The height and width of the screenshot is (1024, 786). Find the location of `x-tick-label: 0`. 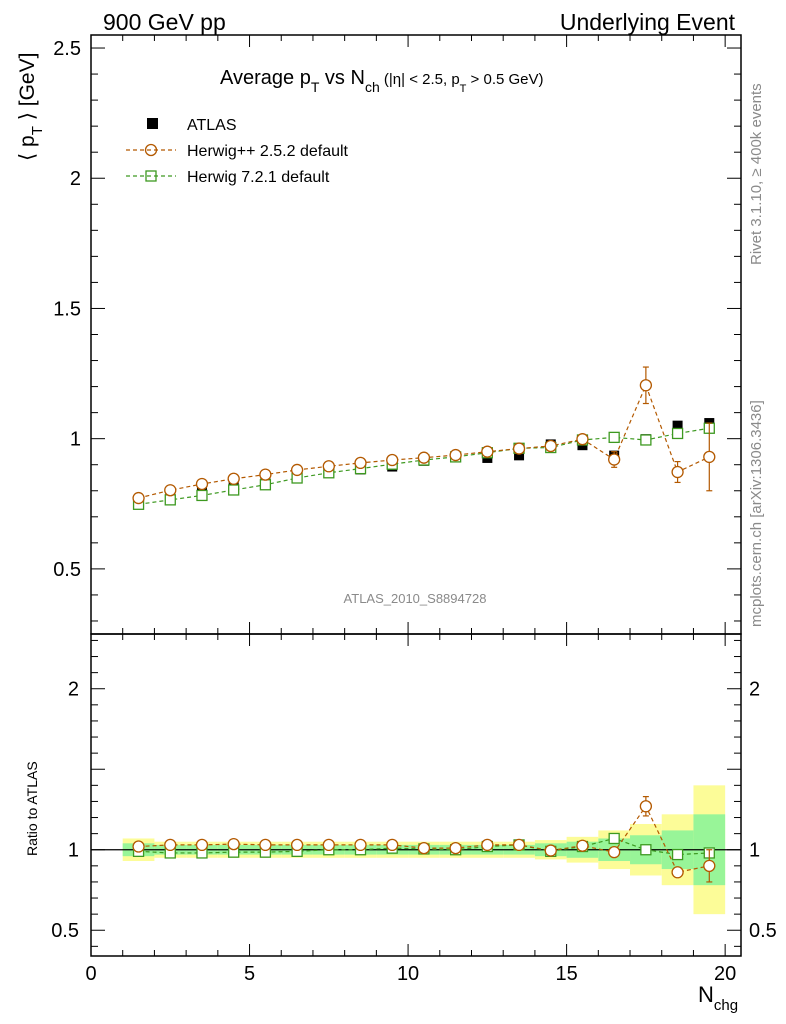

x-tick-label: 0 is located at coordinates (90, 974).